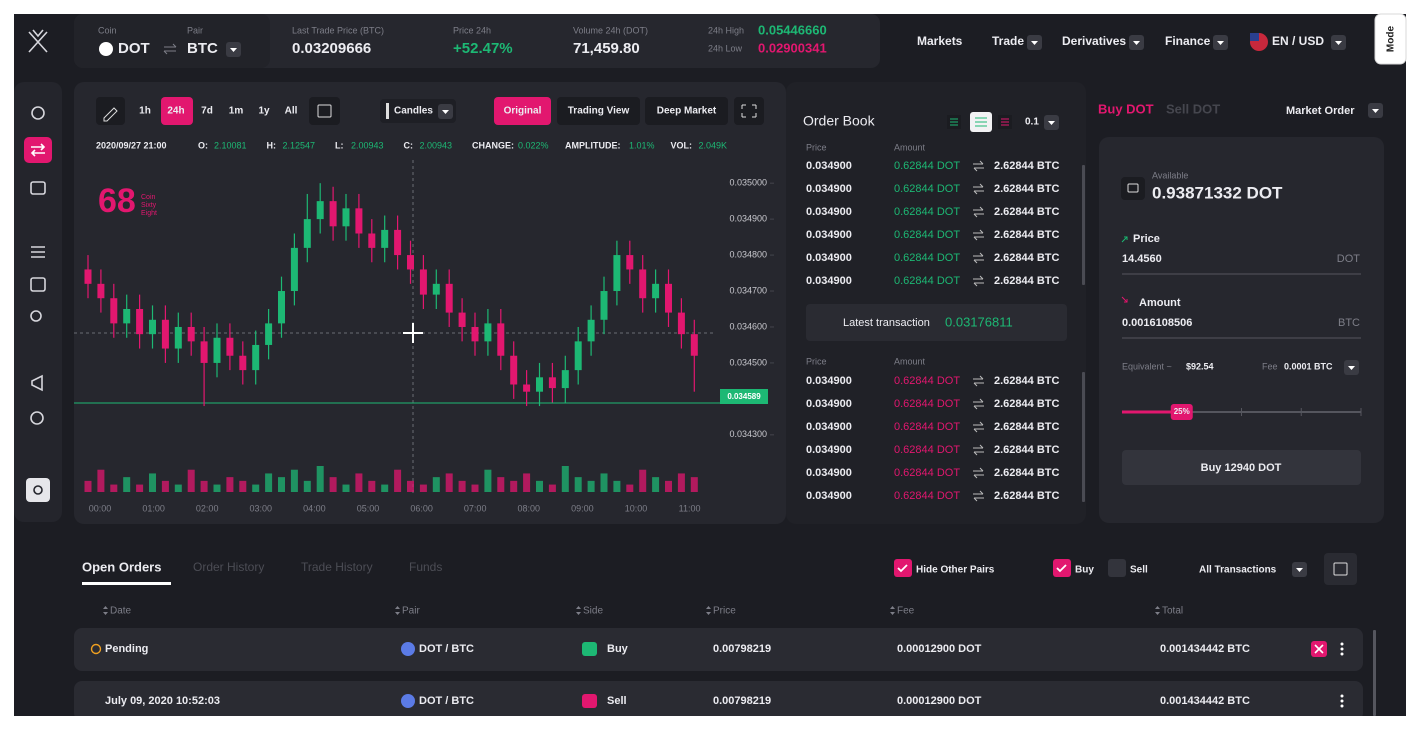 Image resolution: width=1417 pixels, height=752 pixels. What do you see at coordinates (145, 111) in the screenshot?
I see `timeframe: 1h` at bounding box center [145, 111].